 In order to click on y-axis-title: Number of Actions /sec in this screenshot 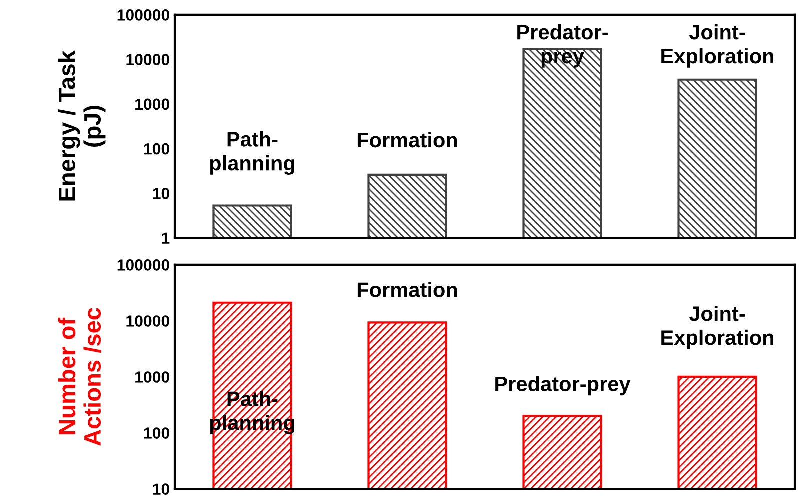, I will do `click(80, 377)`.